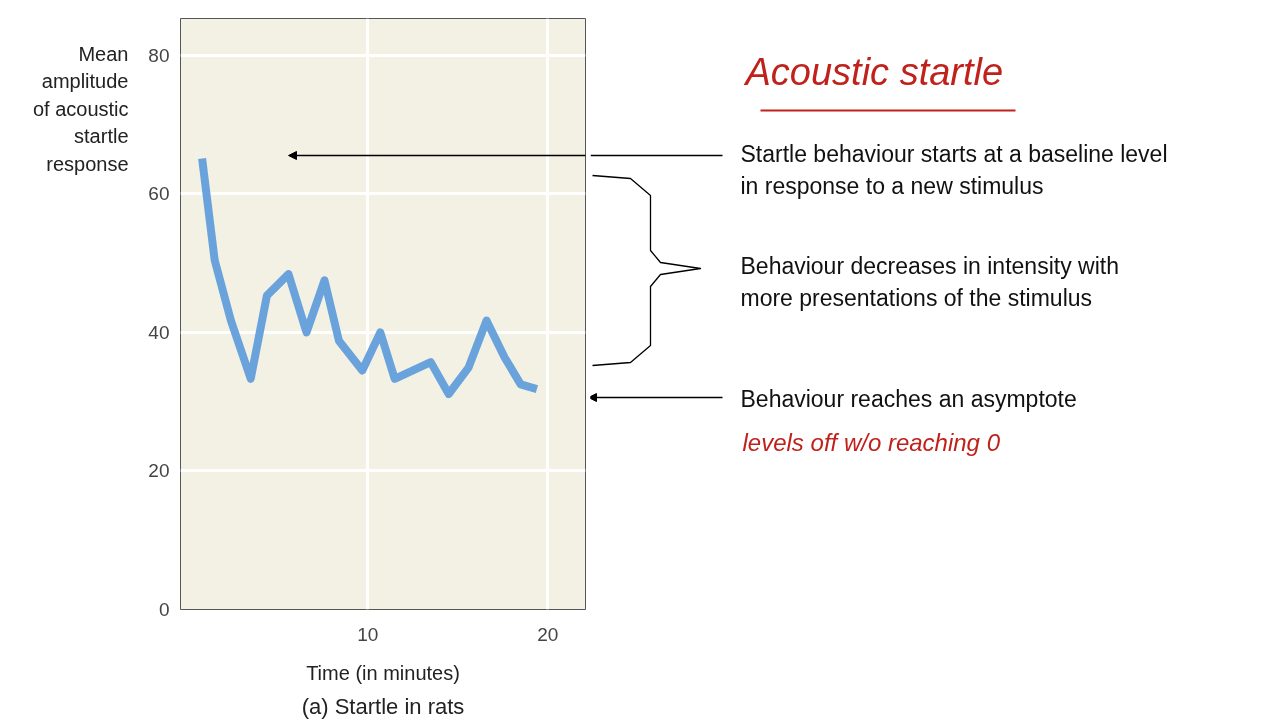  Describe the element at coordinates (159, 55) in the screenshot. I see `y-tick-label: 80` at that location.